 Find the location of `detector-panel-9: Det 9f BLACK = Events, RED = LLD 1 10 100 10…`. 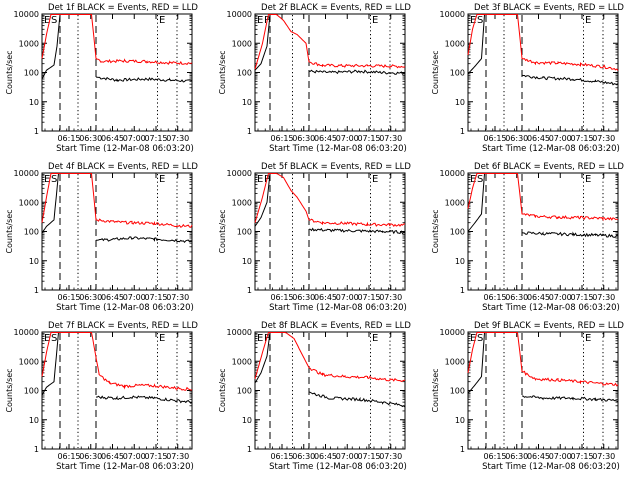

detector-panel-9: Det 9f BLACK = Events, RED = LLD 1 10 100 10… is located at coordinates (527, 396).